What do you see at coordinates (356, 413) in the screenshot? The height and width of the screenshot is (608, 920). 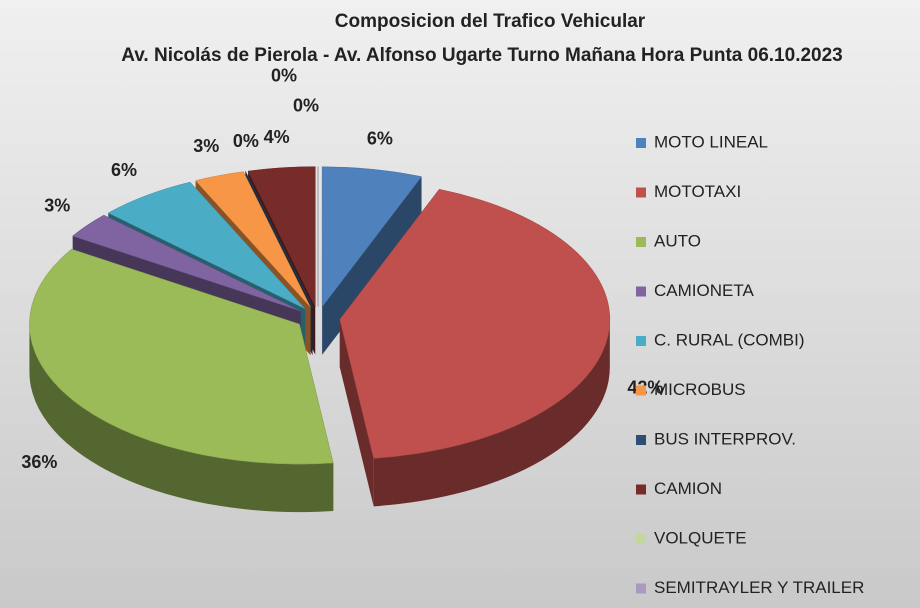 I see `slice-radial-side` at bounding box center [356, 413].